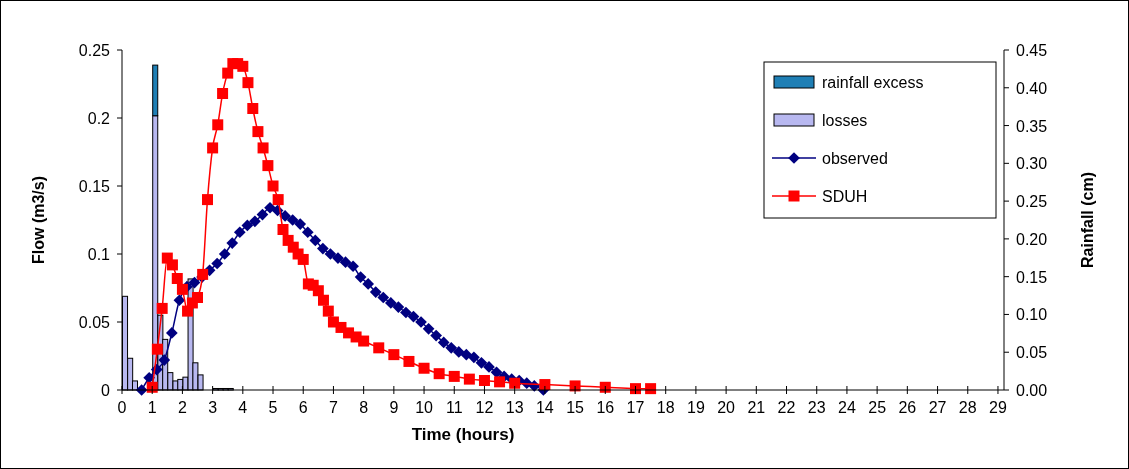 Image resolution: width=1129 pixels, height=469 pixels. I want to click on y2-axis-title: Rainfall (cm), so click(1087, 220).